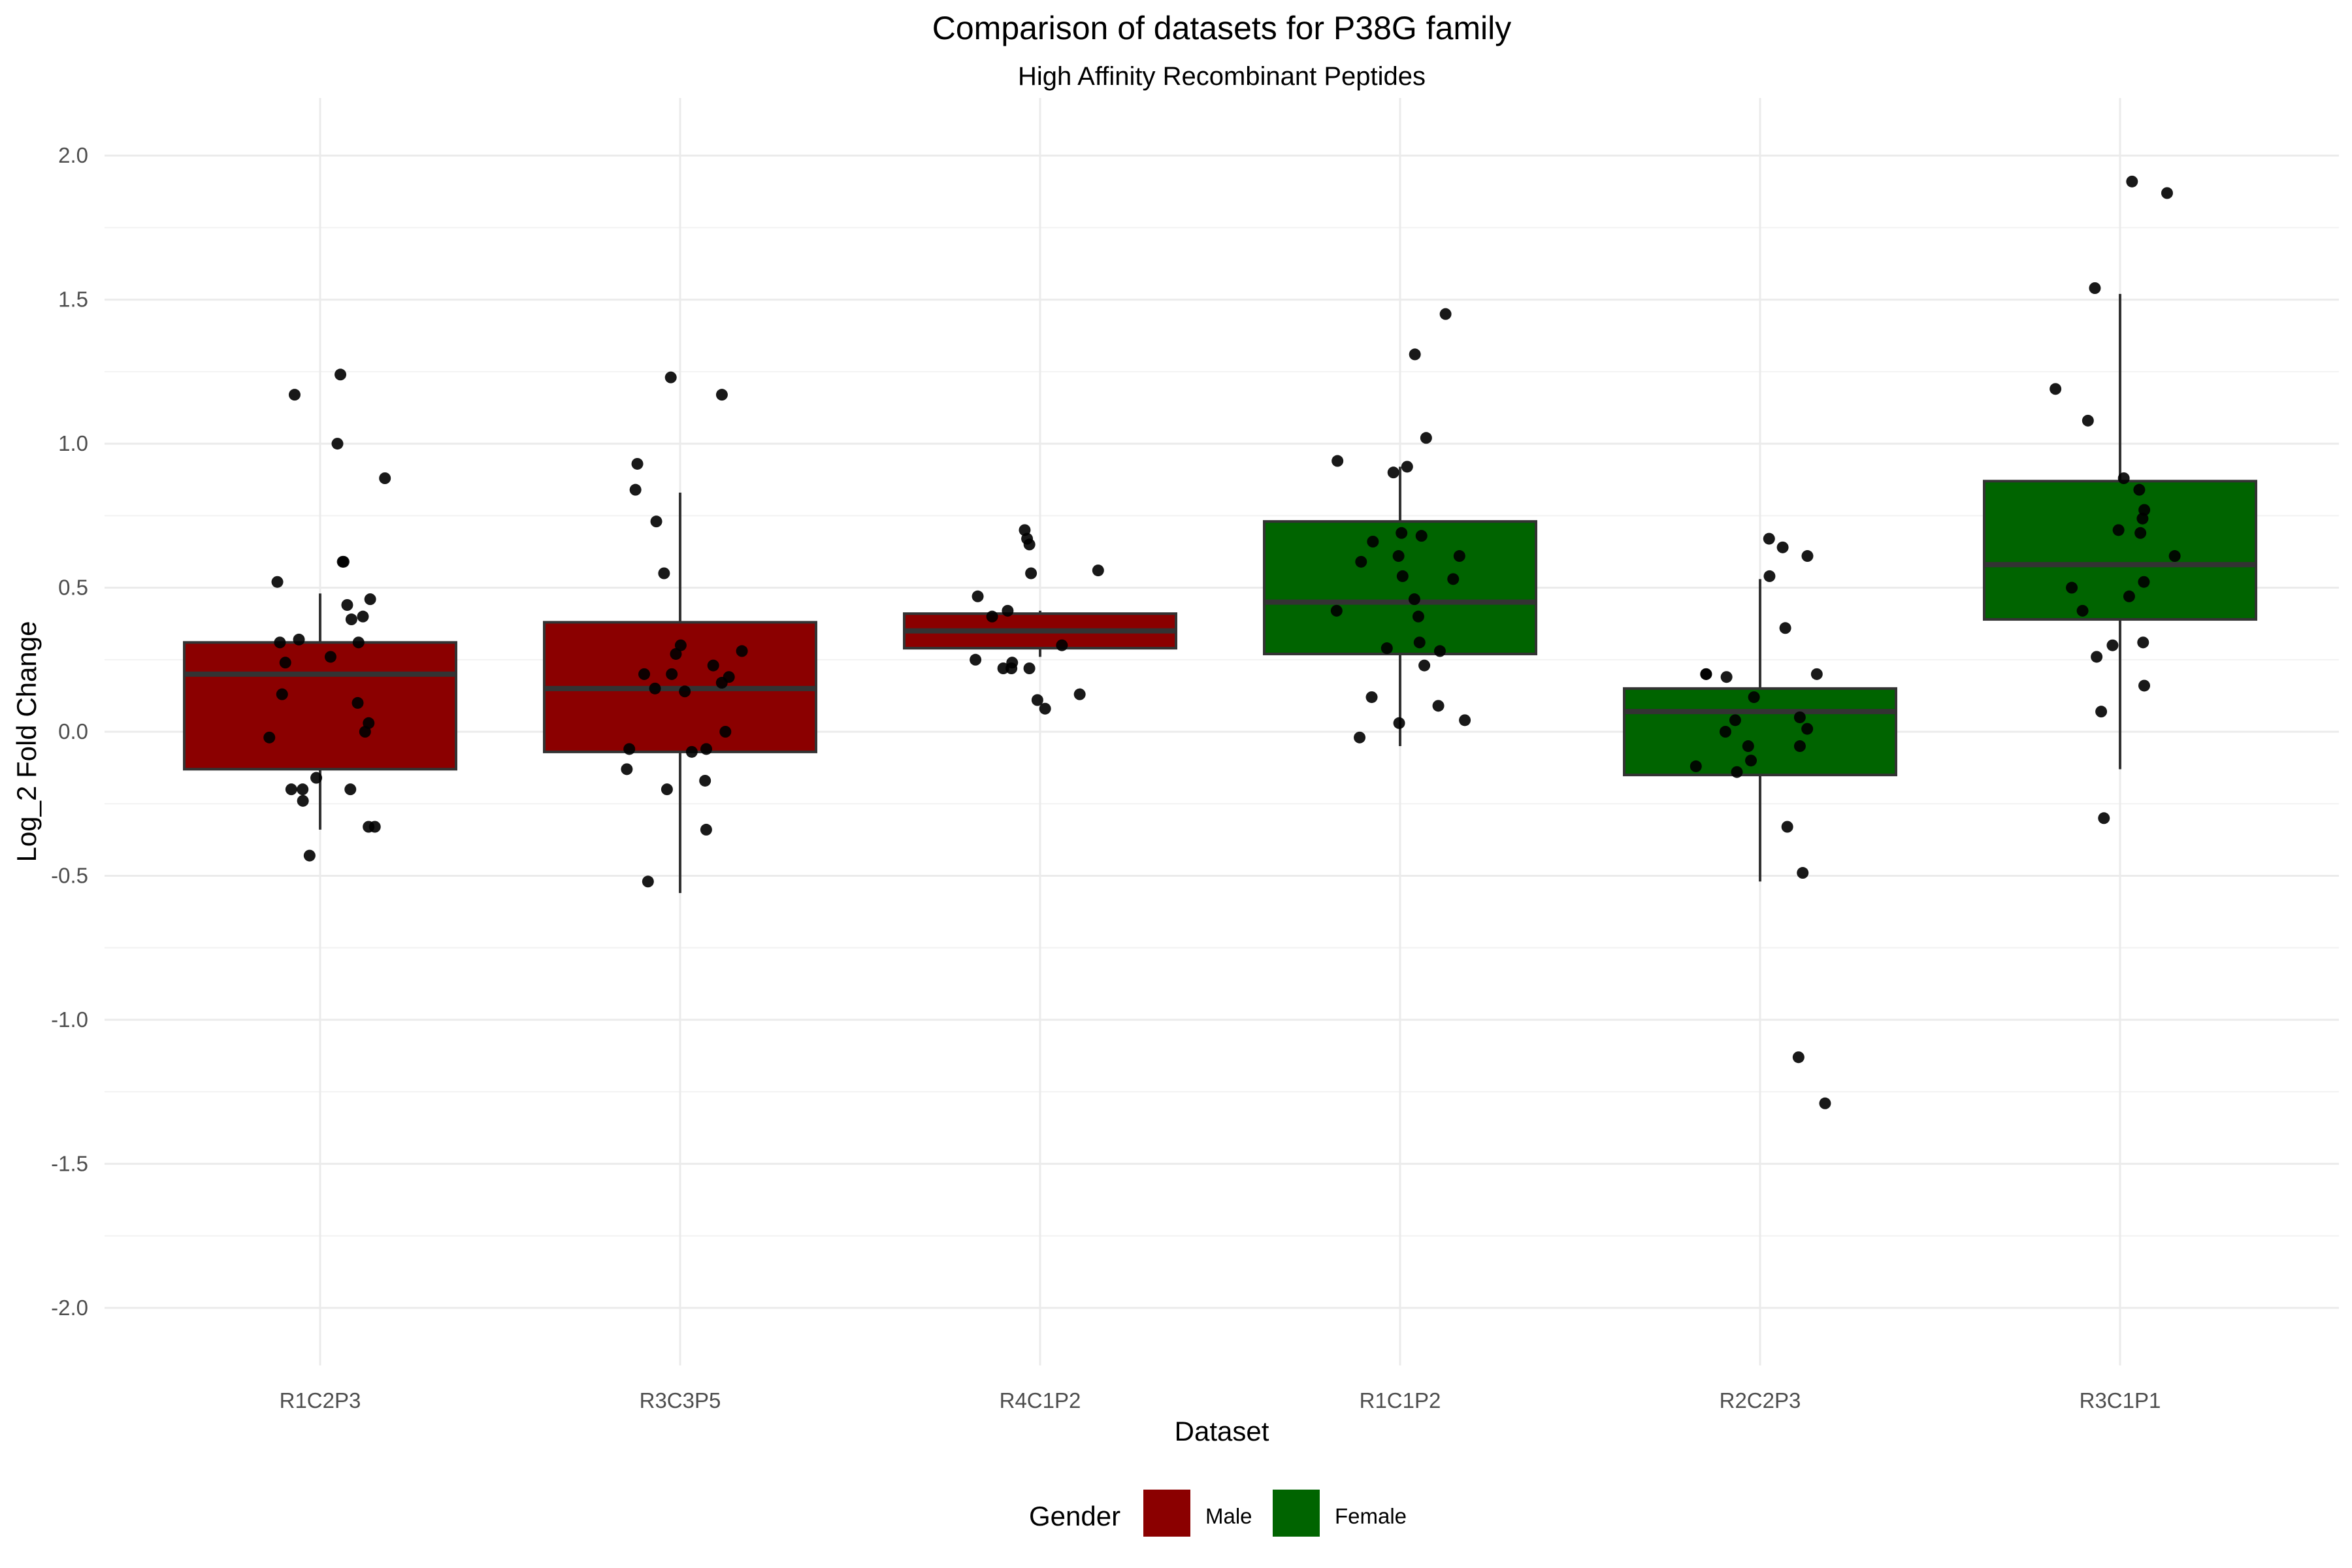  I want to click on y-tick-label: 1.0, so click(73, 443).